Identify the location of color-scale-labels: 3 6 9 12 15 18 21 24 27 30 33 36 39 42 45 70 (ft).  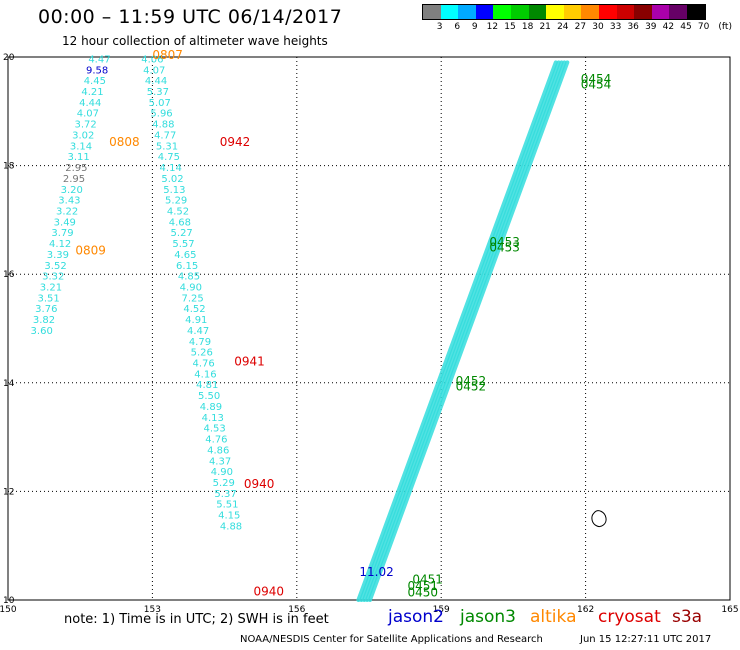
(577, 27).